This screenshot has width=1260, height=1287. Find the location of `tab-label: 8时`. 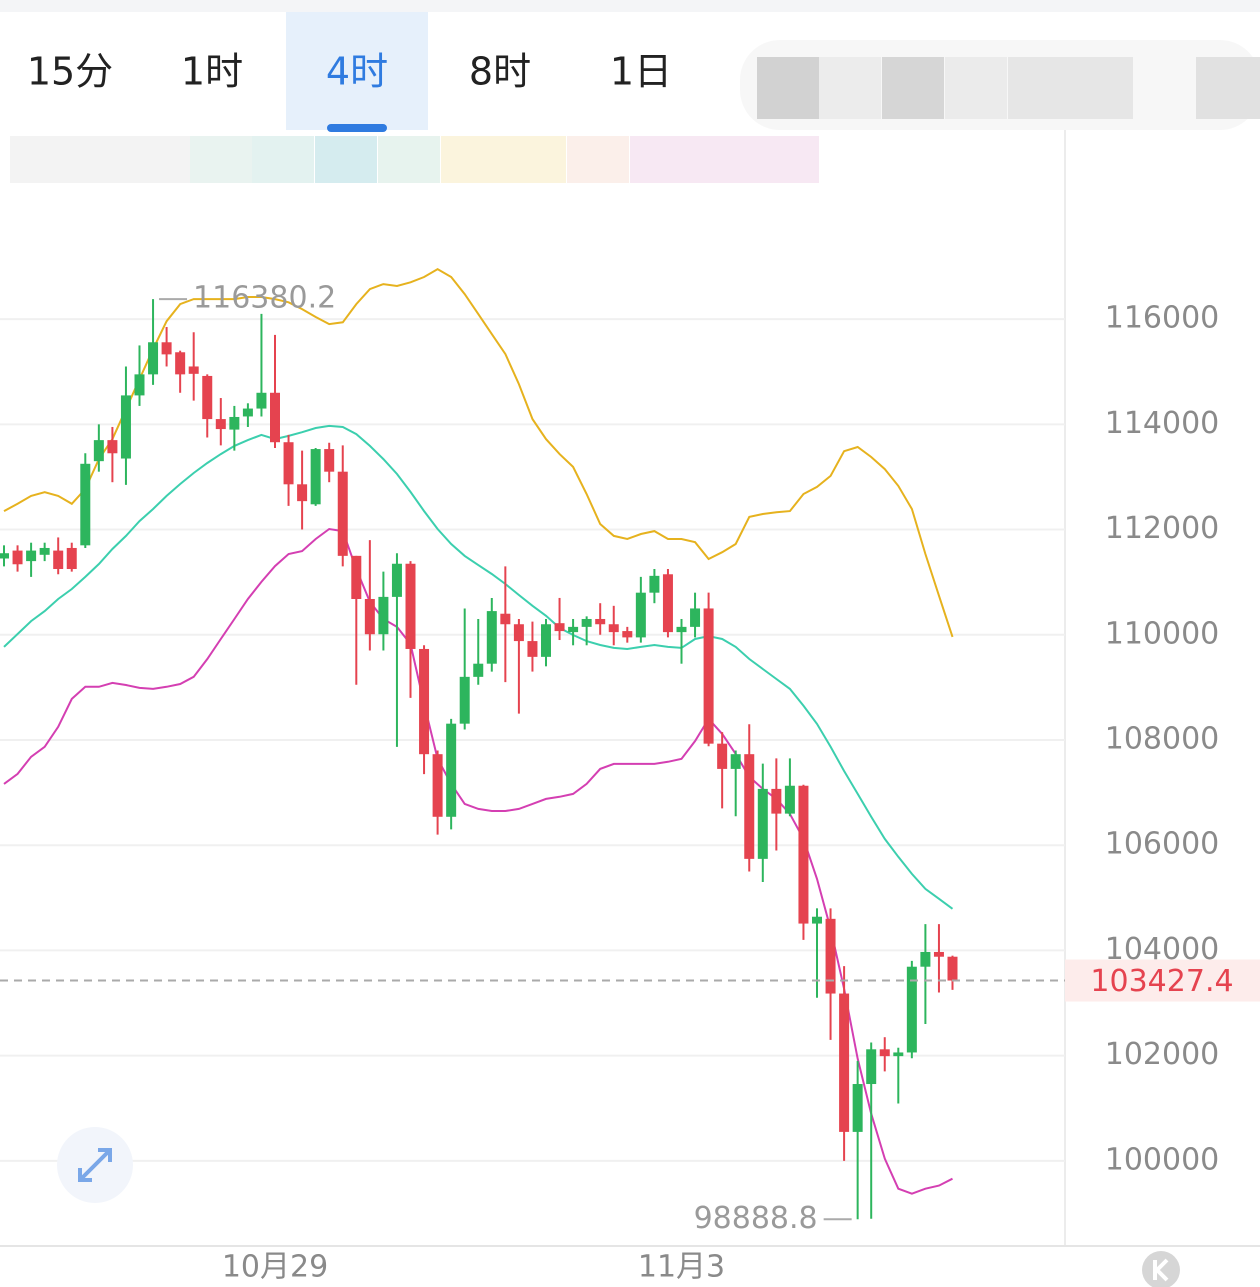

tab-label: 8时 is located at coordinates (500, 72).